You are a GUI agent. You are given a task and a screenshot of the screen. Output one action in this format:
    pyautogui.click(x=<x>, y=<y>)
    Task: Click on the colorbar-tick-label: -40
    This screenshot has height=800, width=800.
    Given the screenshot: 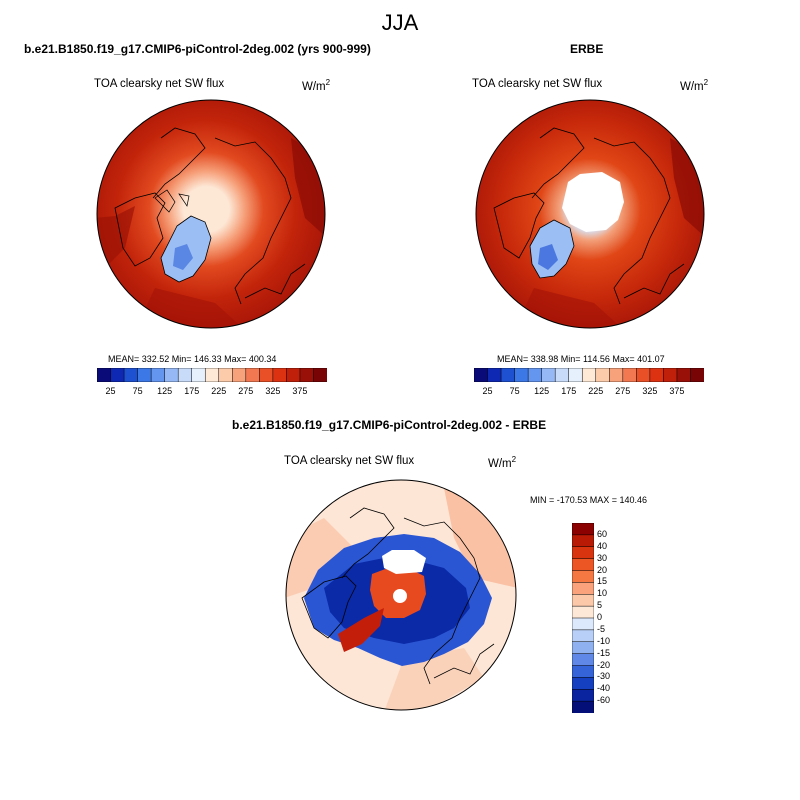 What is the action you would take?
    pyautogui.click(x=604, y=688)
    